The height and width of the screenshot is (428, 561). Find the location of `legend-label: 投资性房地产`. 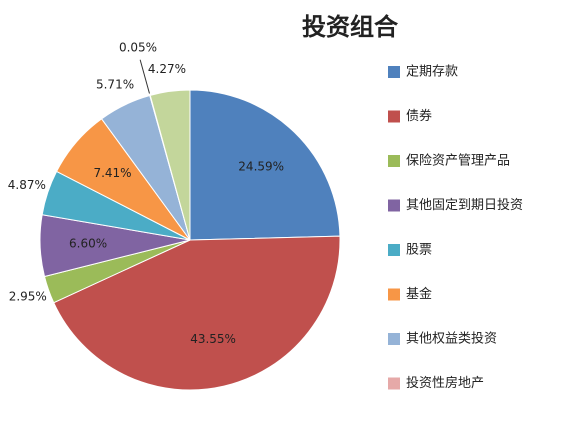

legend-label: 投资性房地产 is located at coordinates (445, 383).